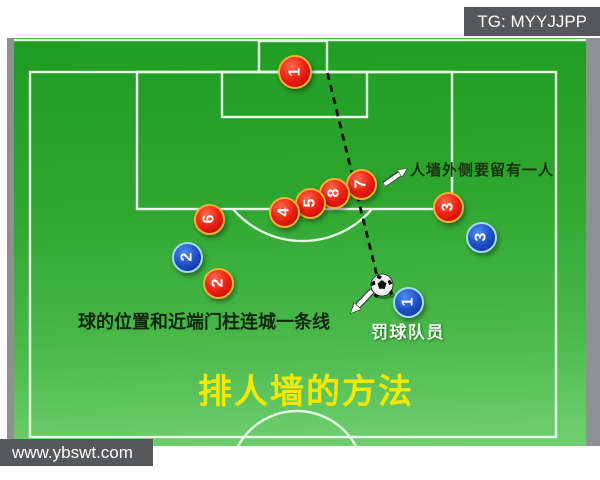 This screenshot has height=480, width=600. I want to click on player-blue-2: 2, so click(187, 257).